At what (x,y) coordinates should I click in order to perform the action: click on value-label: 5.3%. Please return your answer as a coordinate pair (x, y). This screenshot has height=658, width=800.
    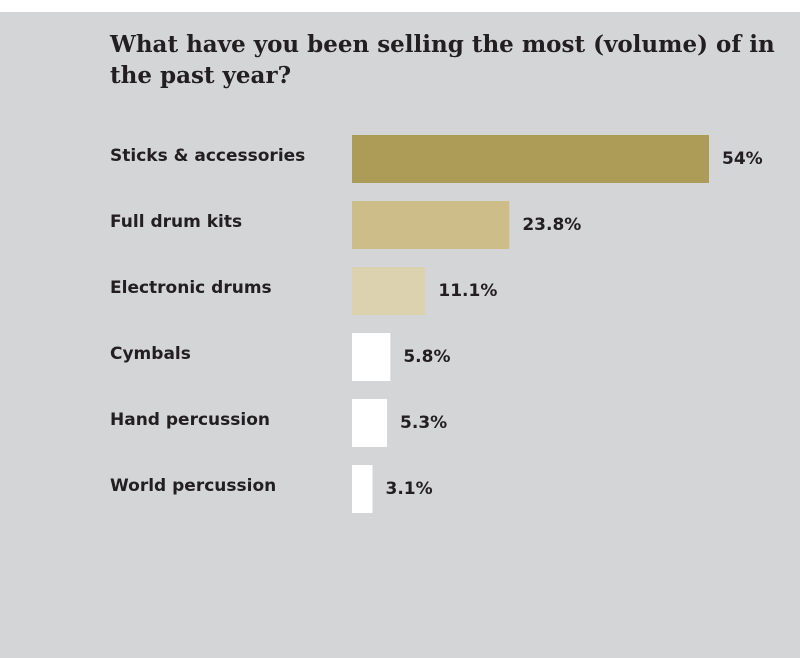
    Looking at the image, I should click on (423, 423).